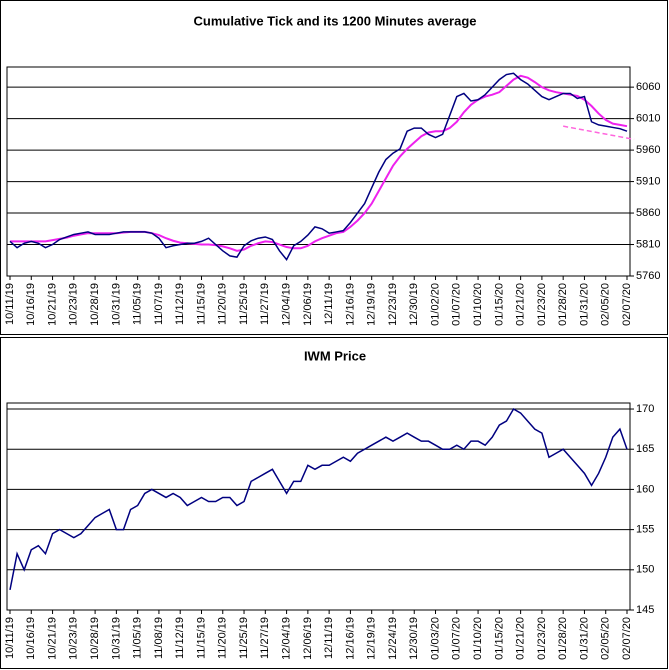  What do you see at coordinates (645, 570) in the screenshot?
I see `y-tick-label: 150` at bounding box center [645, 570].